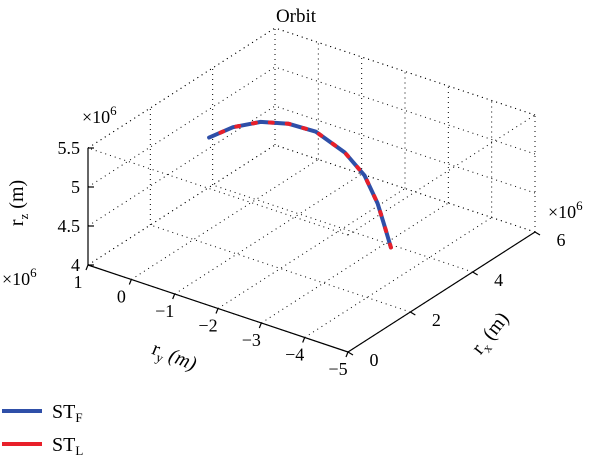  What do you see at coordinates (579, 205) in the screenshot?
I see `x-multiplier-exponent: 6` at bounding box center [579, 205].